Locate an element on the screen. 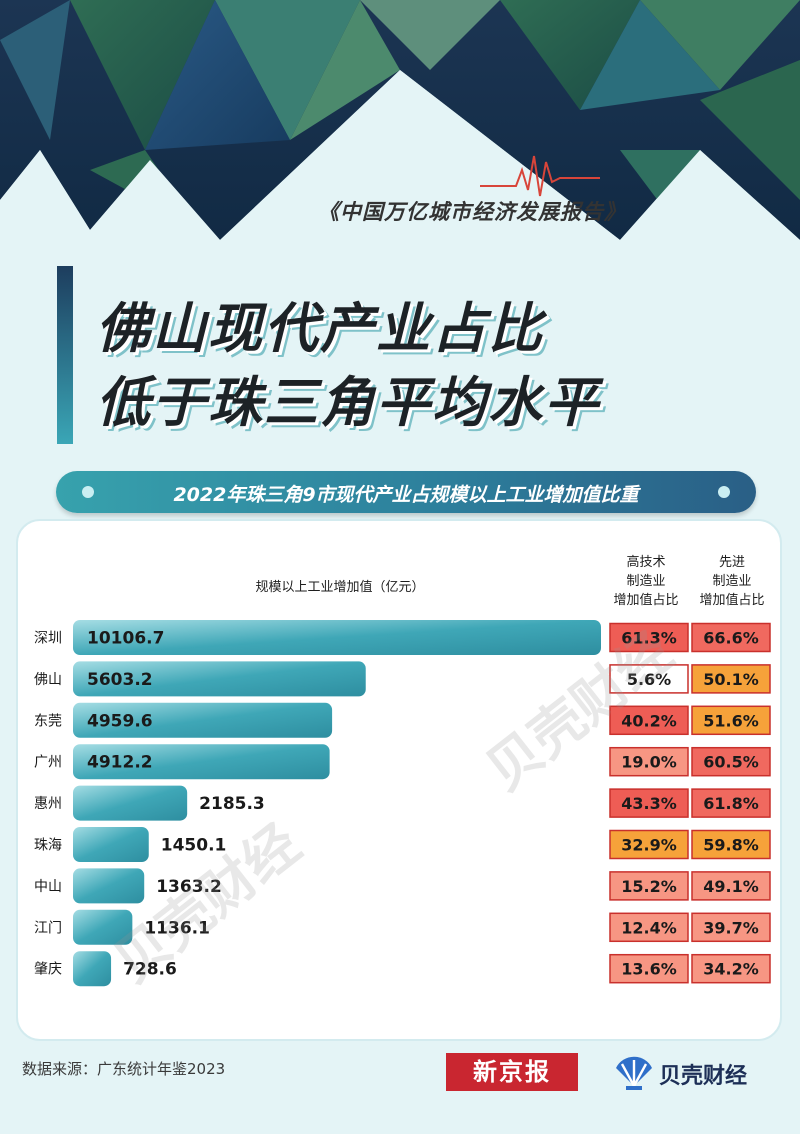  value-label: 2185.3 is located at coordinates (232, 804).